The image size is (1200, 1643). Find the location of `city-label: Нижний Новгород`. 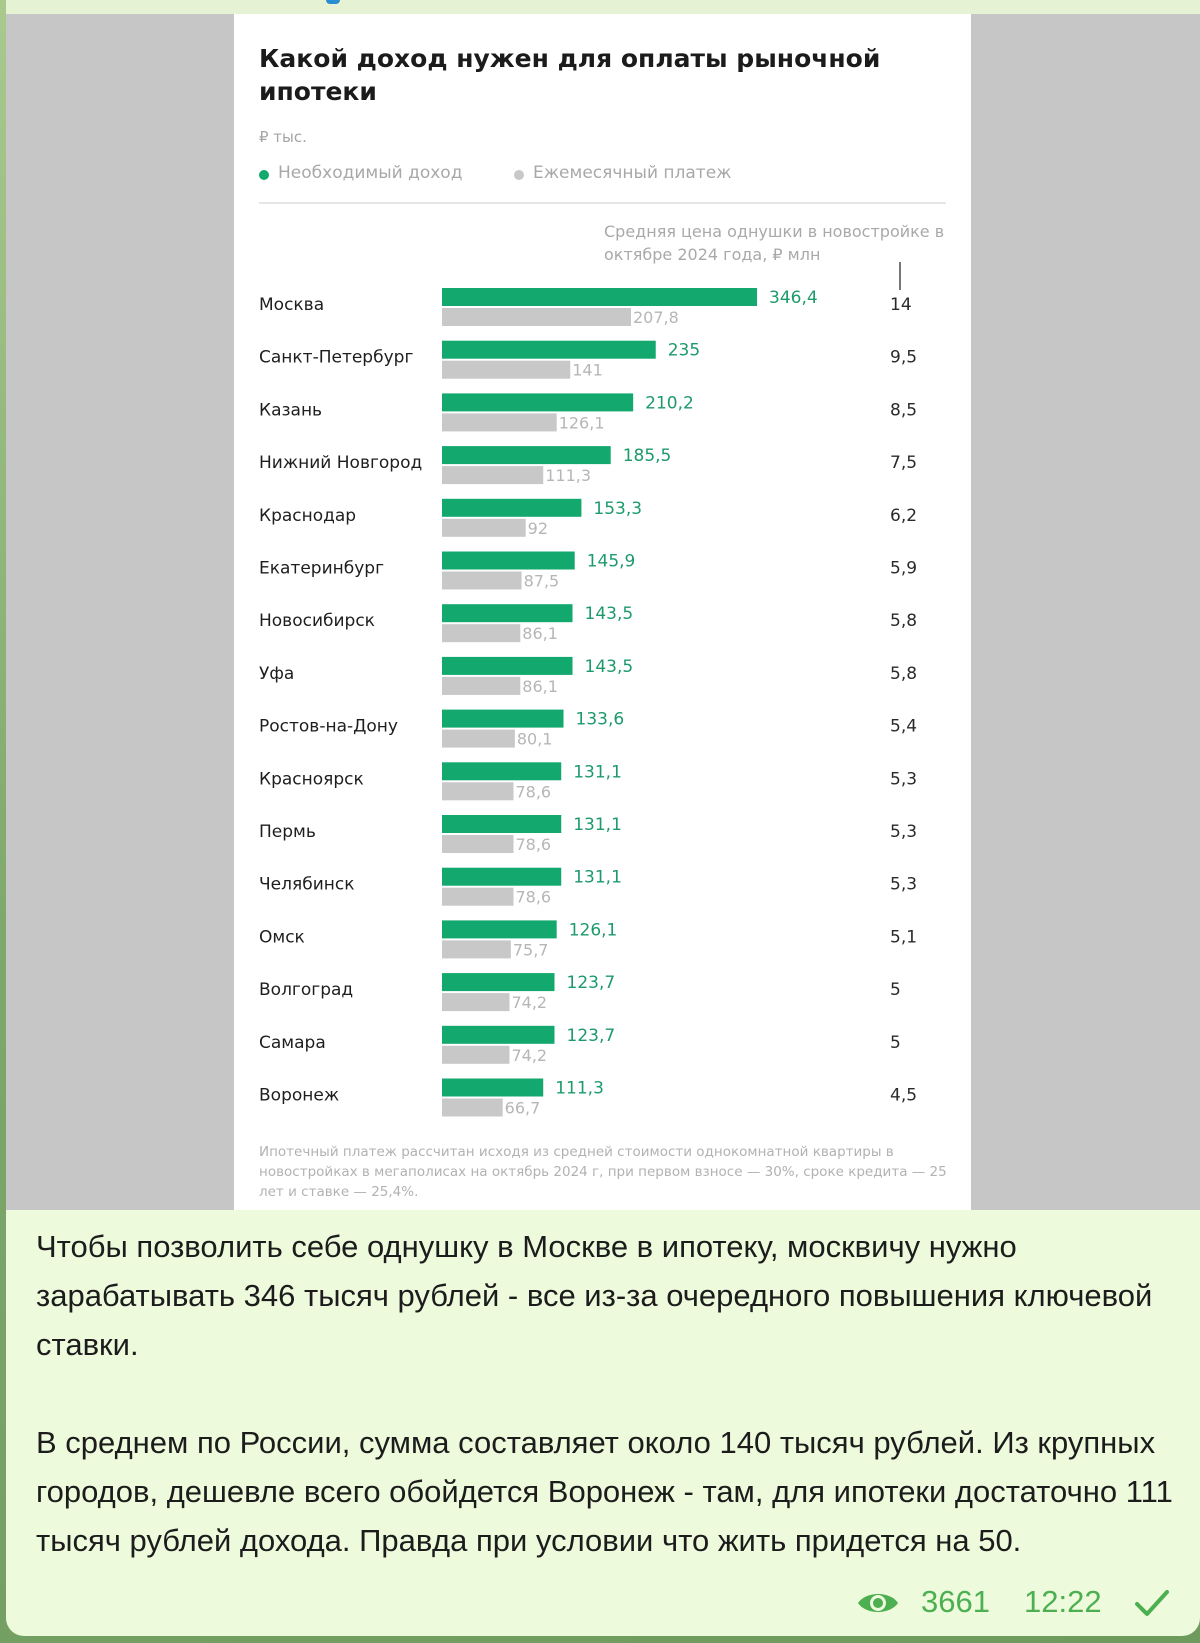

city-label: Нижний Новгород is located at coordinates (340, 463).